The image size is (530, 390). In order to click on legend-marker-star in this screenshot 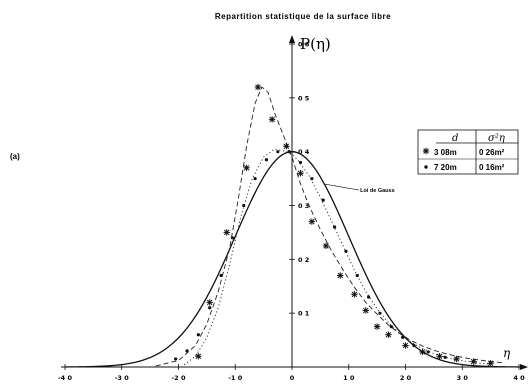, I will do `click(426, 151)`.